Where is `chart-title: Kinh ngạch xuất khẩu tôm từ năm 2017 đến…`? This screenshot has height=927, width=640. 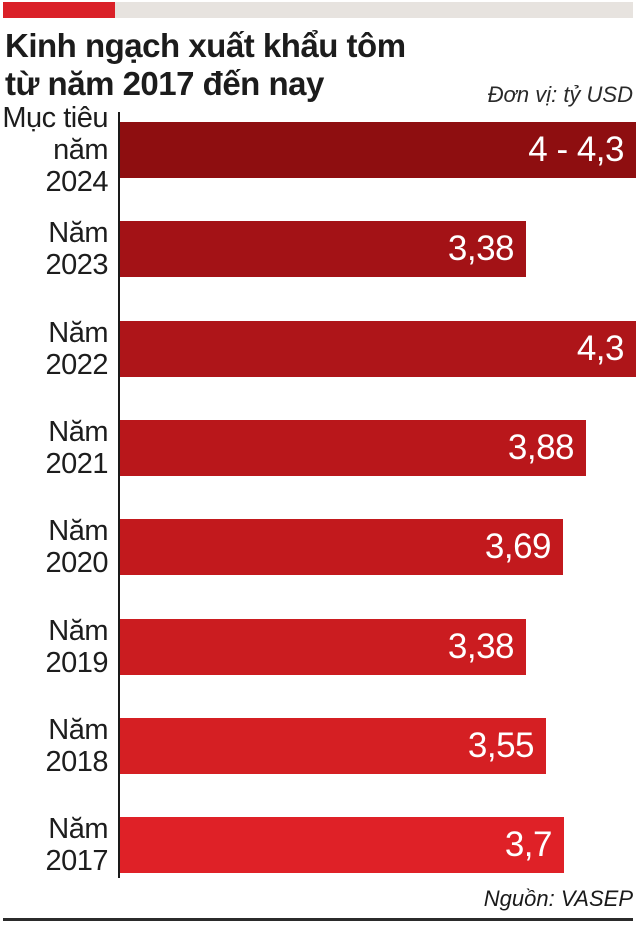 chart-title: Kinh ngạch xuất khẩu tôm từ năm 2017 đến… is located at coordinates (240, 65).